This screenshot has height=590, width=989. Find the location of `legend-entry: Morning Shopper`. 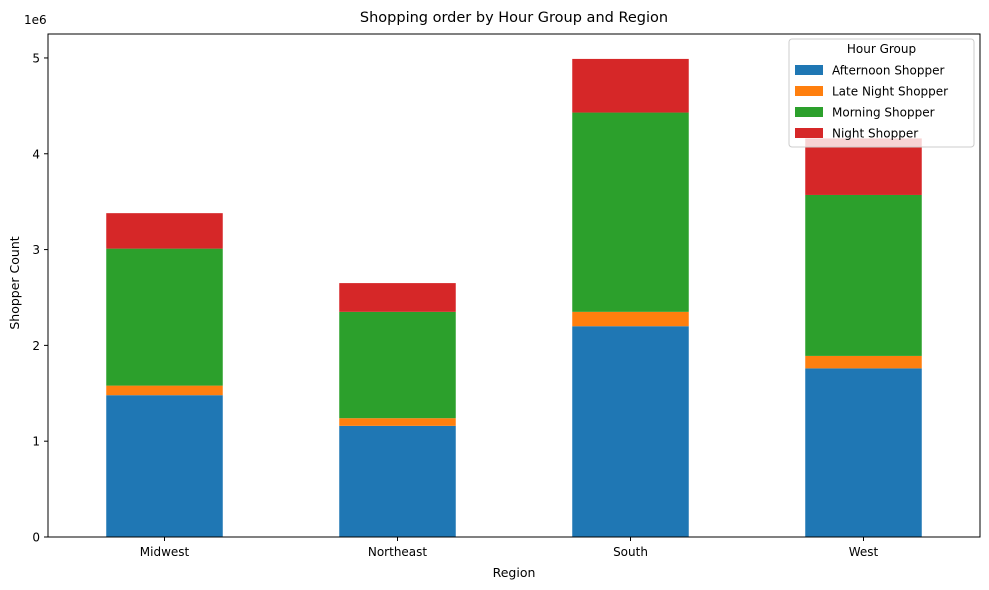

legend-entry: Morning Shopper is located at coordinates (883, 113).